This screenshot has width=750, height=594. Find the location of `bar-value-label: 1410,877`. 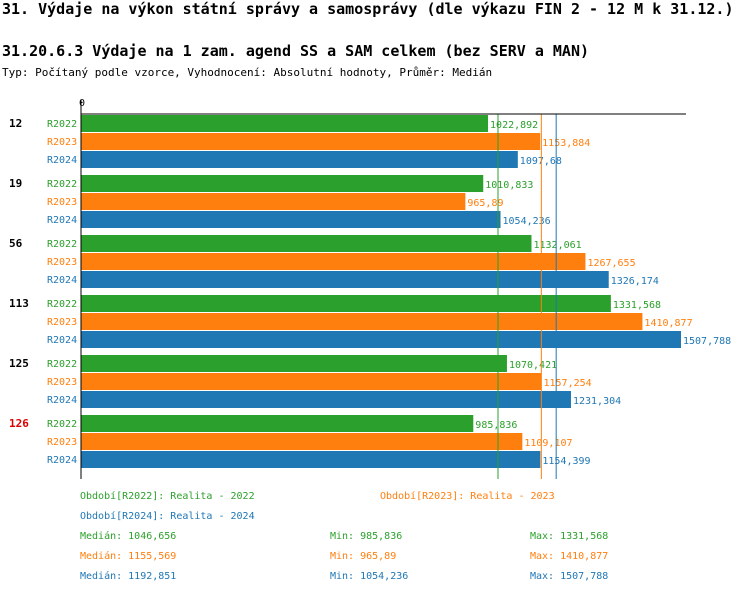

bar-value-label: 1410,877 is located at coordinates (668, 323).